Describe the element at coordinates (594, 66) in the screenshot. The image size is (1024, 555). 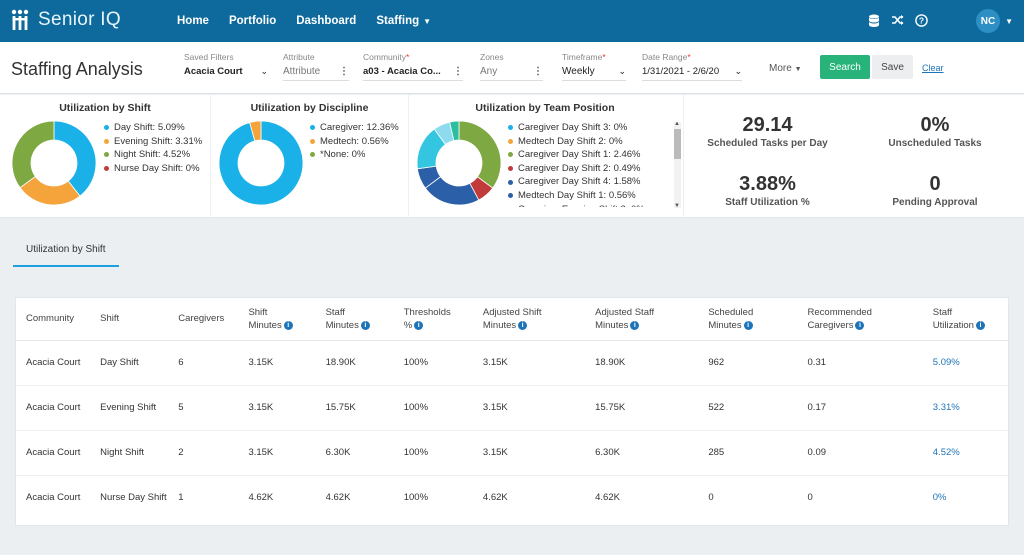
I see `timeframe-field: Timeframe* Weekly ⌄` at that location.